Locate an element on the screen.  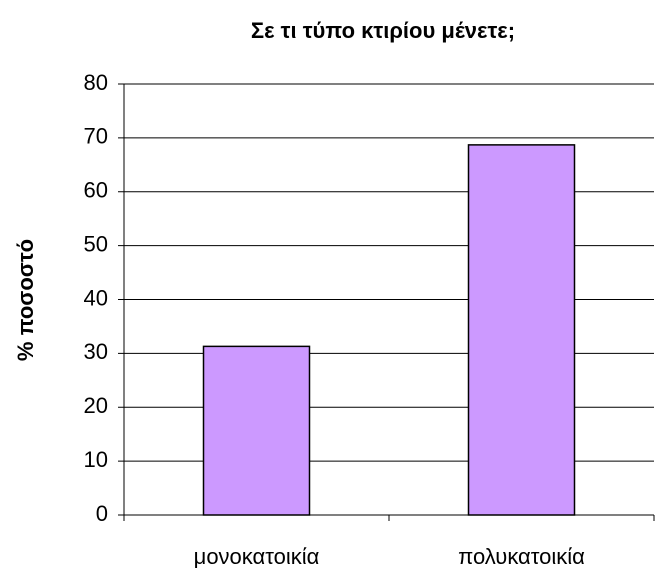
x-tick-label: πολυκατοικία is located at coordinates (521, 556).